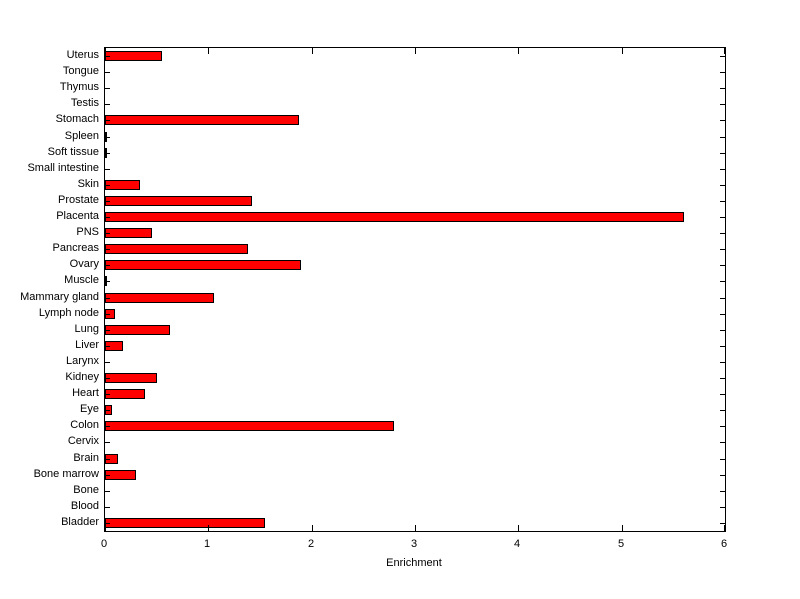  What do you see at coordinates (207, 544) in the screenshot?
I see `x-tick-label: 1` at bounding box center [207, 544].